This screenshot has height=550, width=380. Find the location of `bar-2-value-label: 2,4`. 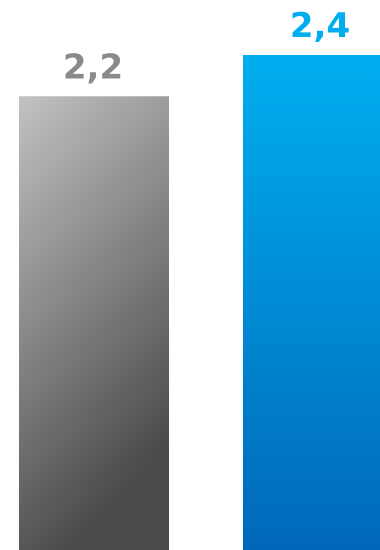

bar-2-value-label: 2,4 is located at coordinates (320, 26).